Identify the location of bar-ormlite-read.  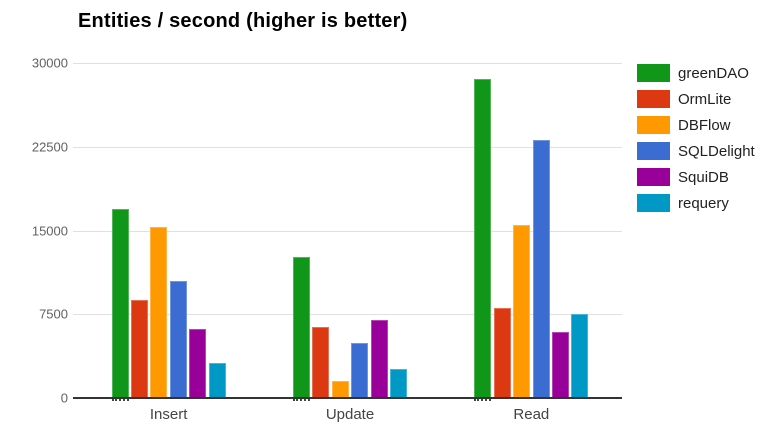
(502, 352).